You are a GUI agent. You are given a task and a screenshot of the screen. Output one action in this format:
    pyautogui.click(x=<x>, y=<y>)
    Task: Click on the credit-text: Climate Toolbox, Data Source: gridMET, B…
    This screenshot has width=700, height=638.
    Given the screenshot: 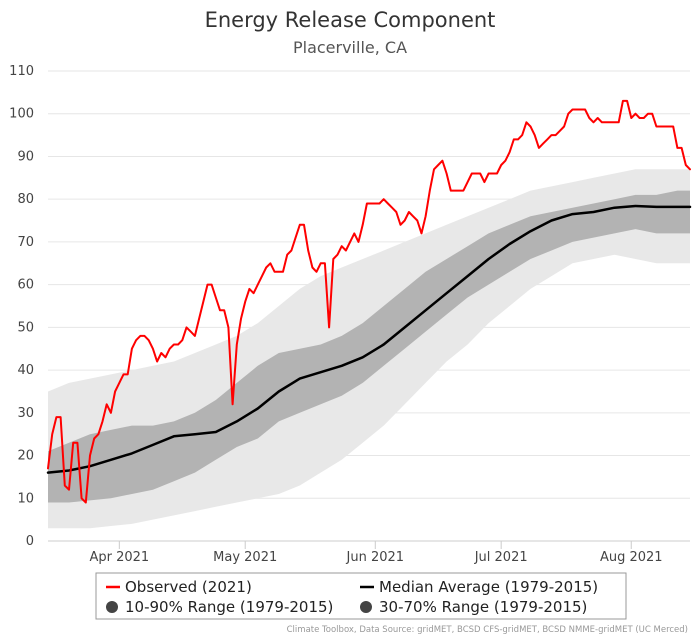 What is the action you would take?
    pyautogui.click(x=487, y=630)
    